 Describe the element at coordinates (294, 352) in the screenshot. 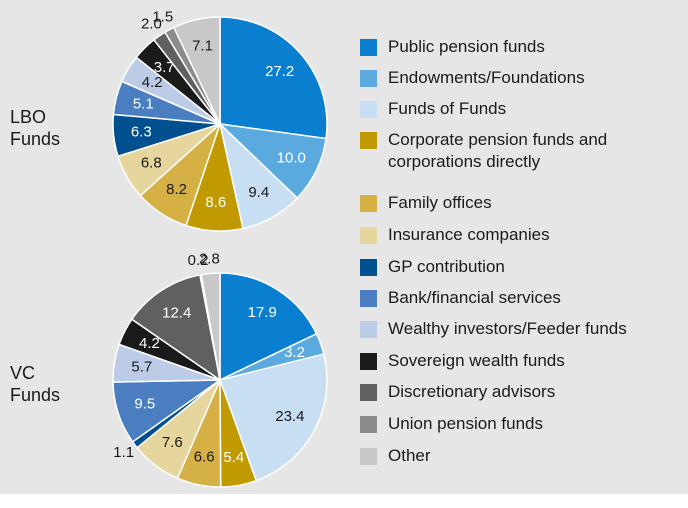

I see `data-label: 3.2` at that location.